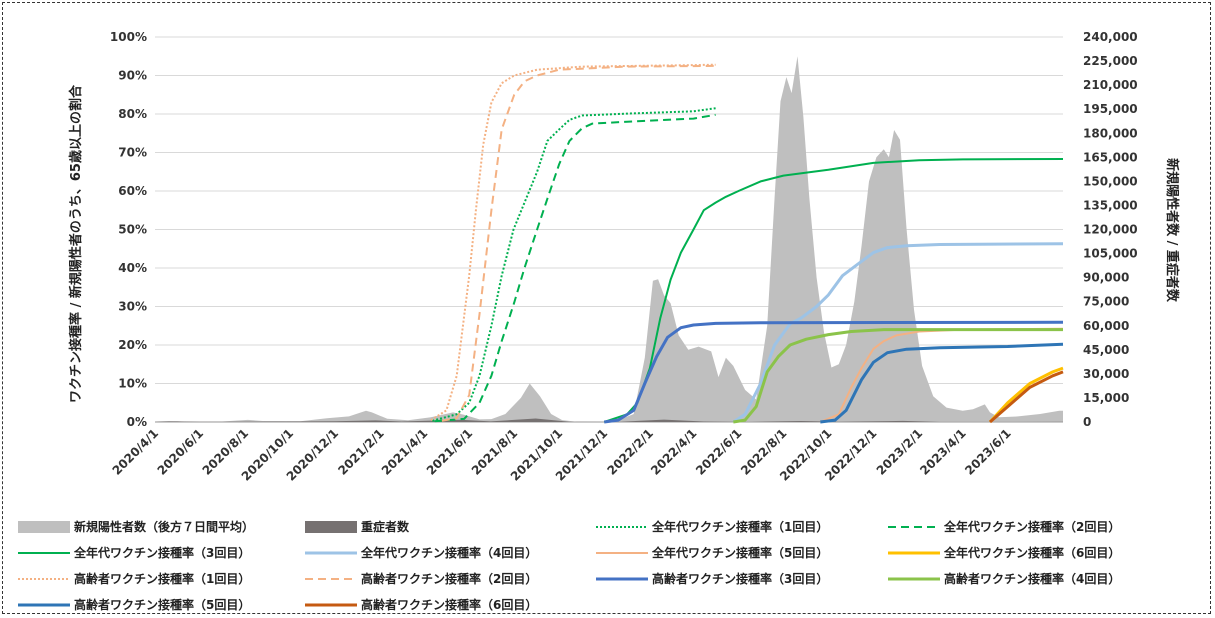  Describe the element at coordinates (609, 420) in the screenshot. I see `area-重症者数` at that location.